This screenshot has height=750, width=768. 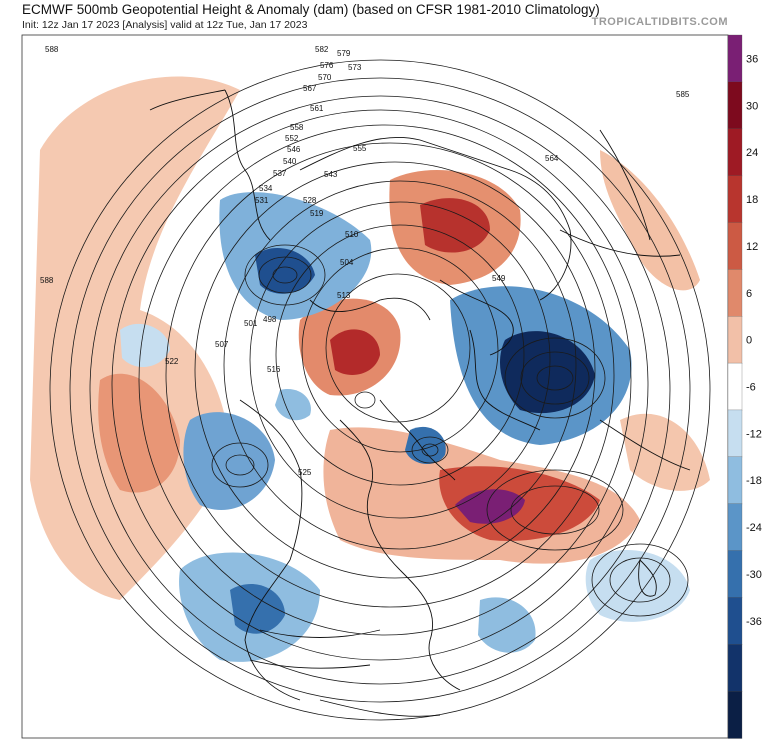 What do you see at coordinates (344, 295) in the screenshot?
I see `height-label: 513` at bounding box center [344, 295].